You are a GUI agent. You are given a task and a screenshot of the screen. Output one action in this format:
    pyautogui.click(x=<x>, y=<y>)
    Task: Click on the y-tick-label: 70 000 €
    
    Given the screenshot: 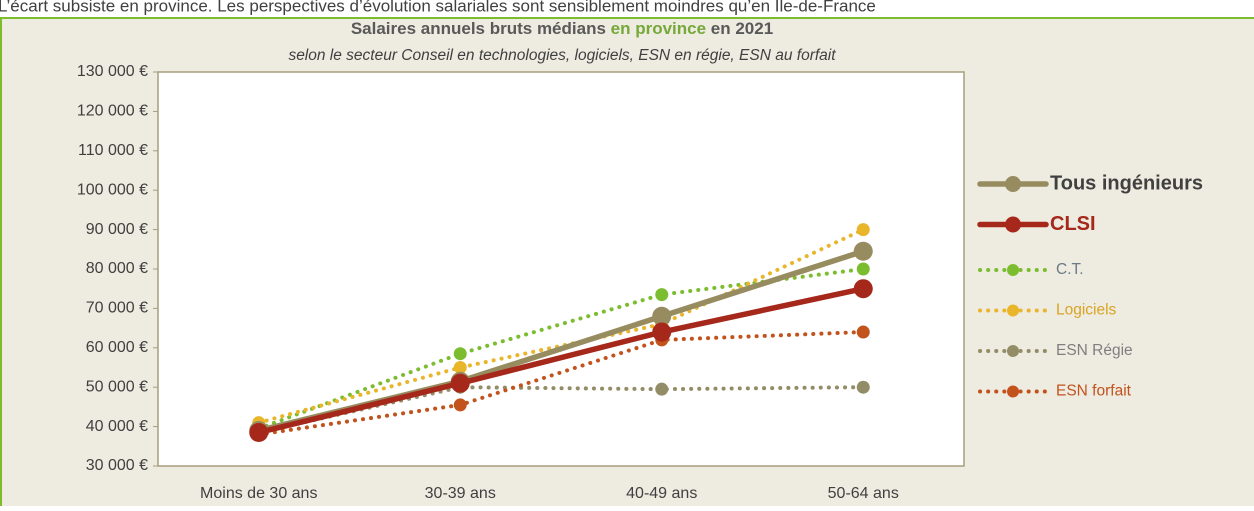 What is the action you would take?
    pyautogui.click(x=117, y=308)
    